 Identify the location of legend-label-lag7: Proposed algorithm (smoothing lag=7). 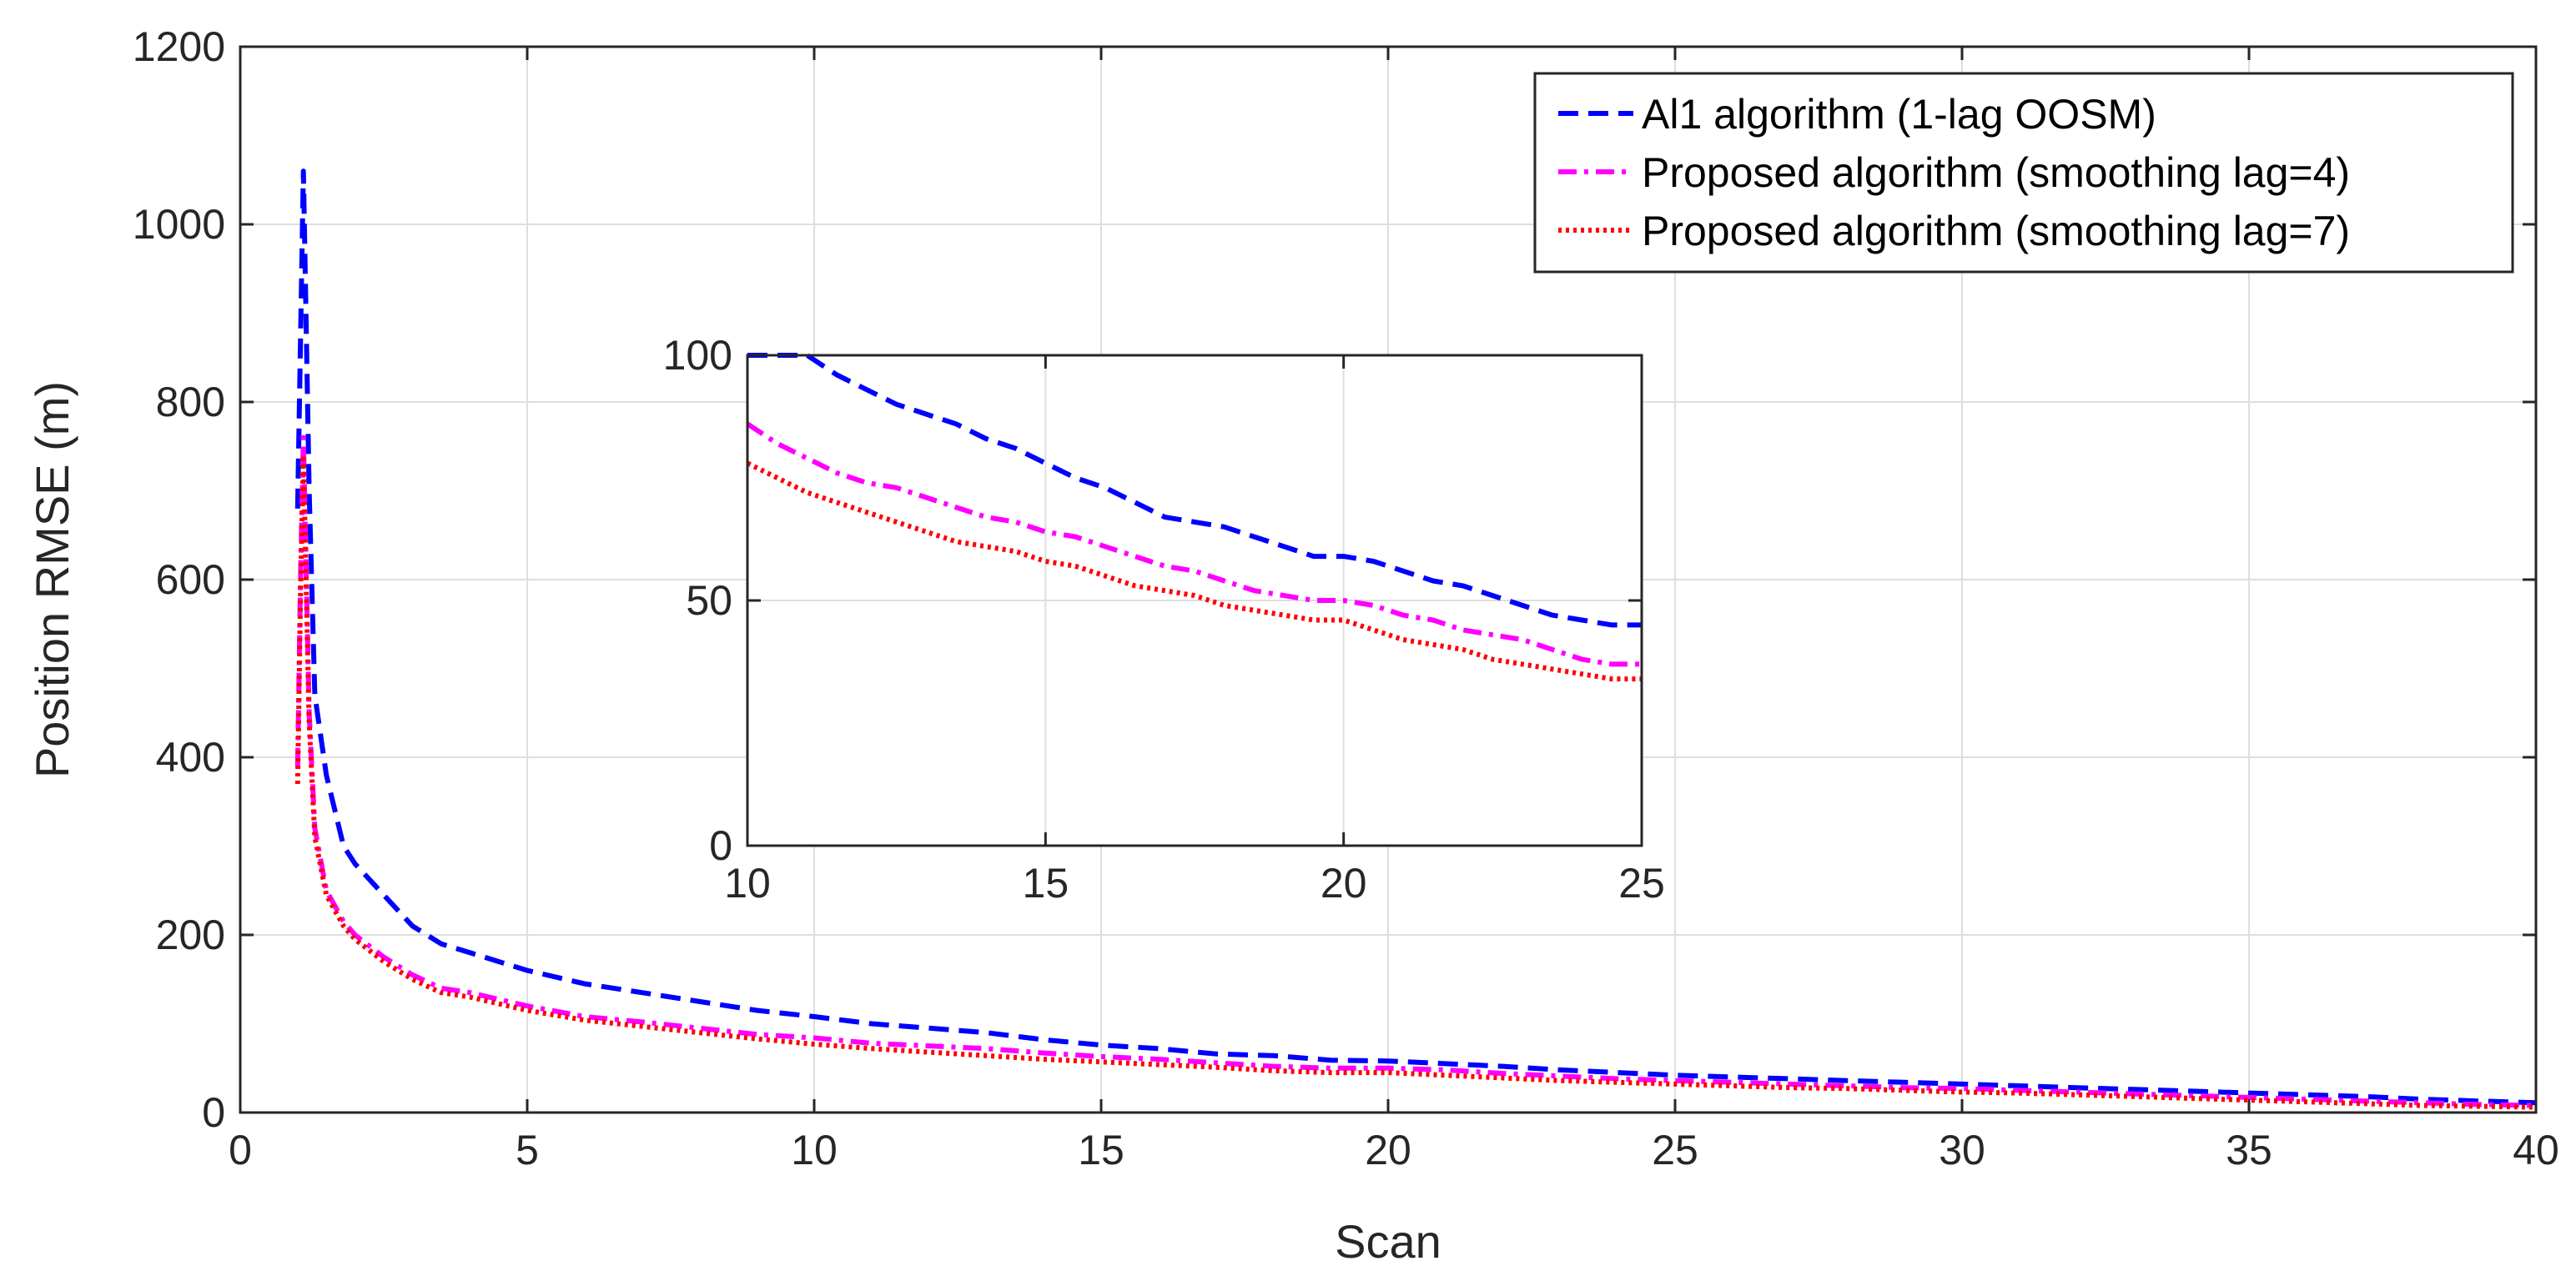
(1996, 231).